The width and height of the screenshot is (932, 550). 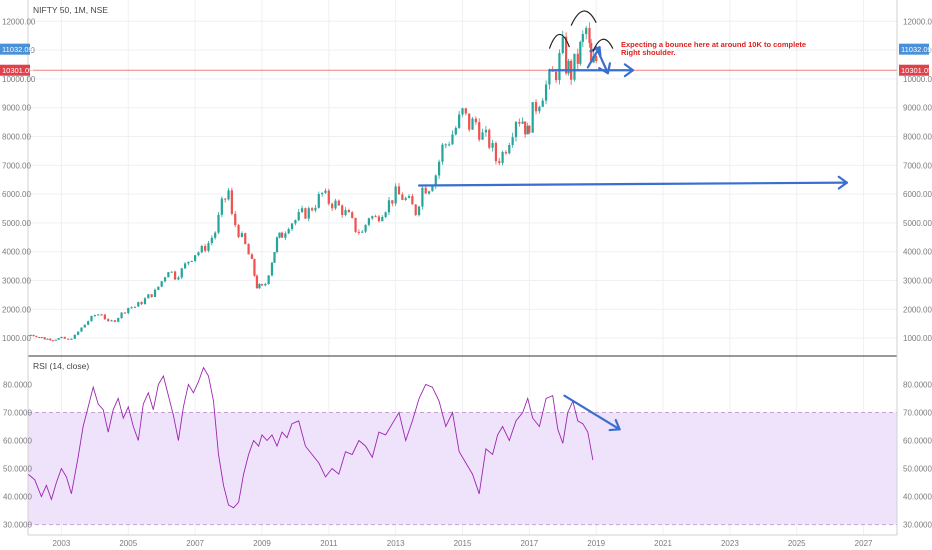 I want to click on rsi-arrow-head, so click(x=614, y=430).